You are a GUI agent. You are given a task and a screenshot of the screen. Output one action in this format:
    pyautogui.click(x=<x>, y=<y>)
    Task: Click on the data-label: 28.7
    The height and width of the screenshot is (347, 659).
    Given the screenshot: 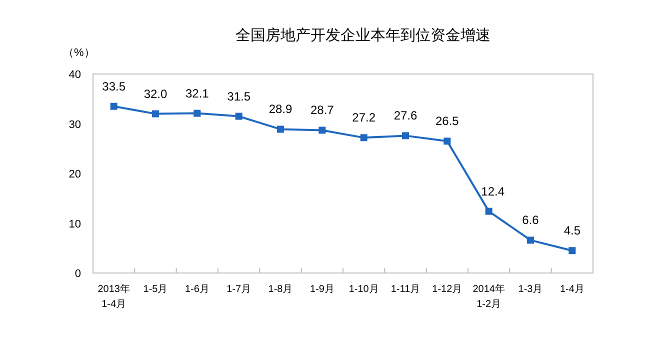 What is the action you would take?
    pyautogui.click(x=322, y=110)
    